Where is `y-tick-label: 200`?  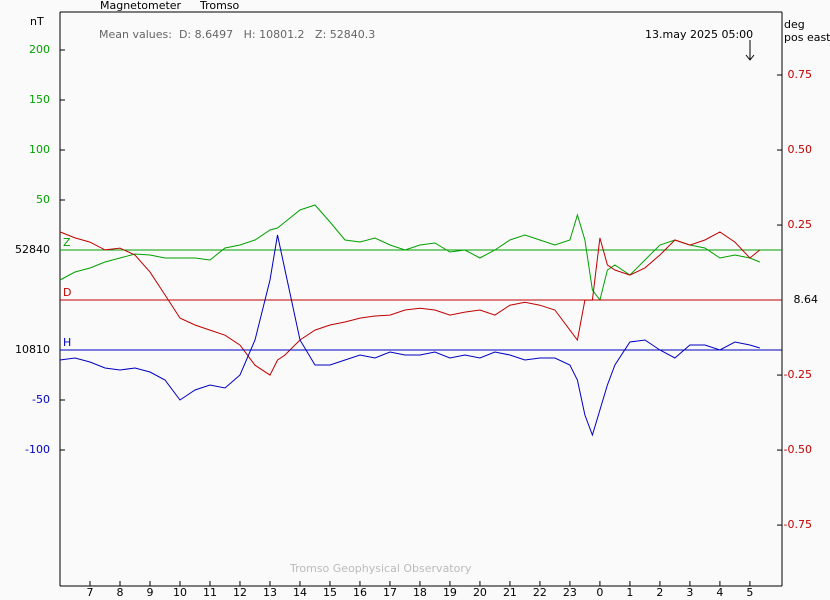 y-tick-label: 200 is located at coordinates (39, 49).